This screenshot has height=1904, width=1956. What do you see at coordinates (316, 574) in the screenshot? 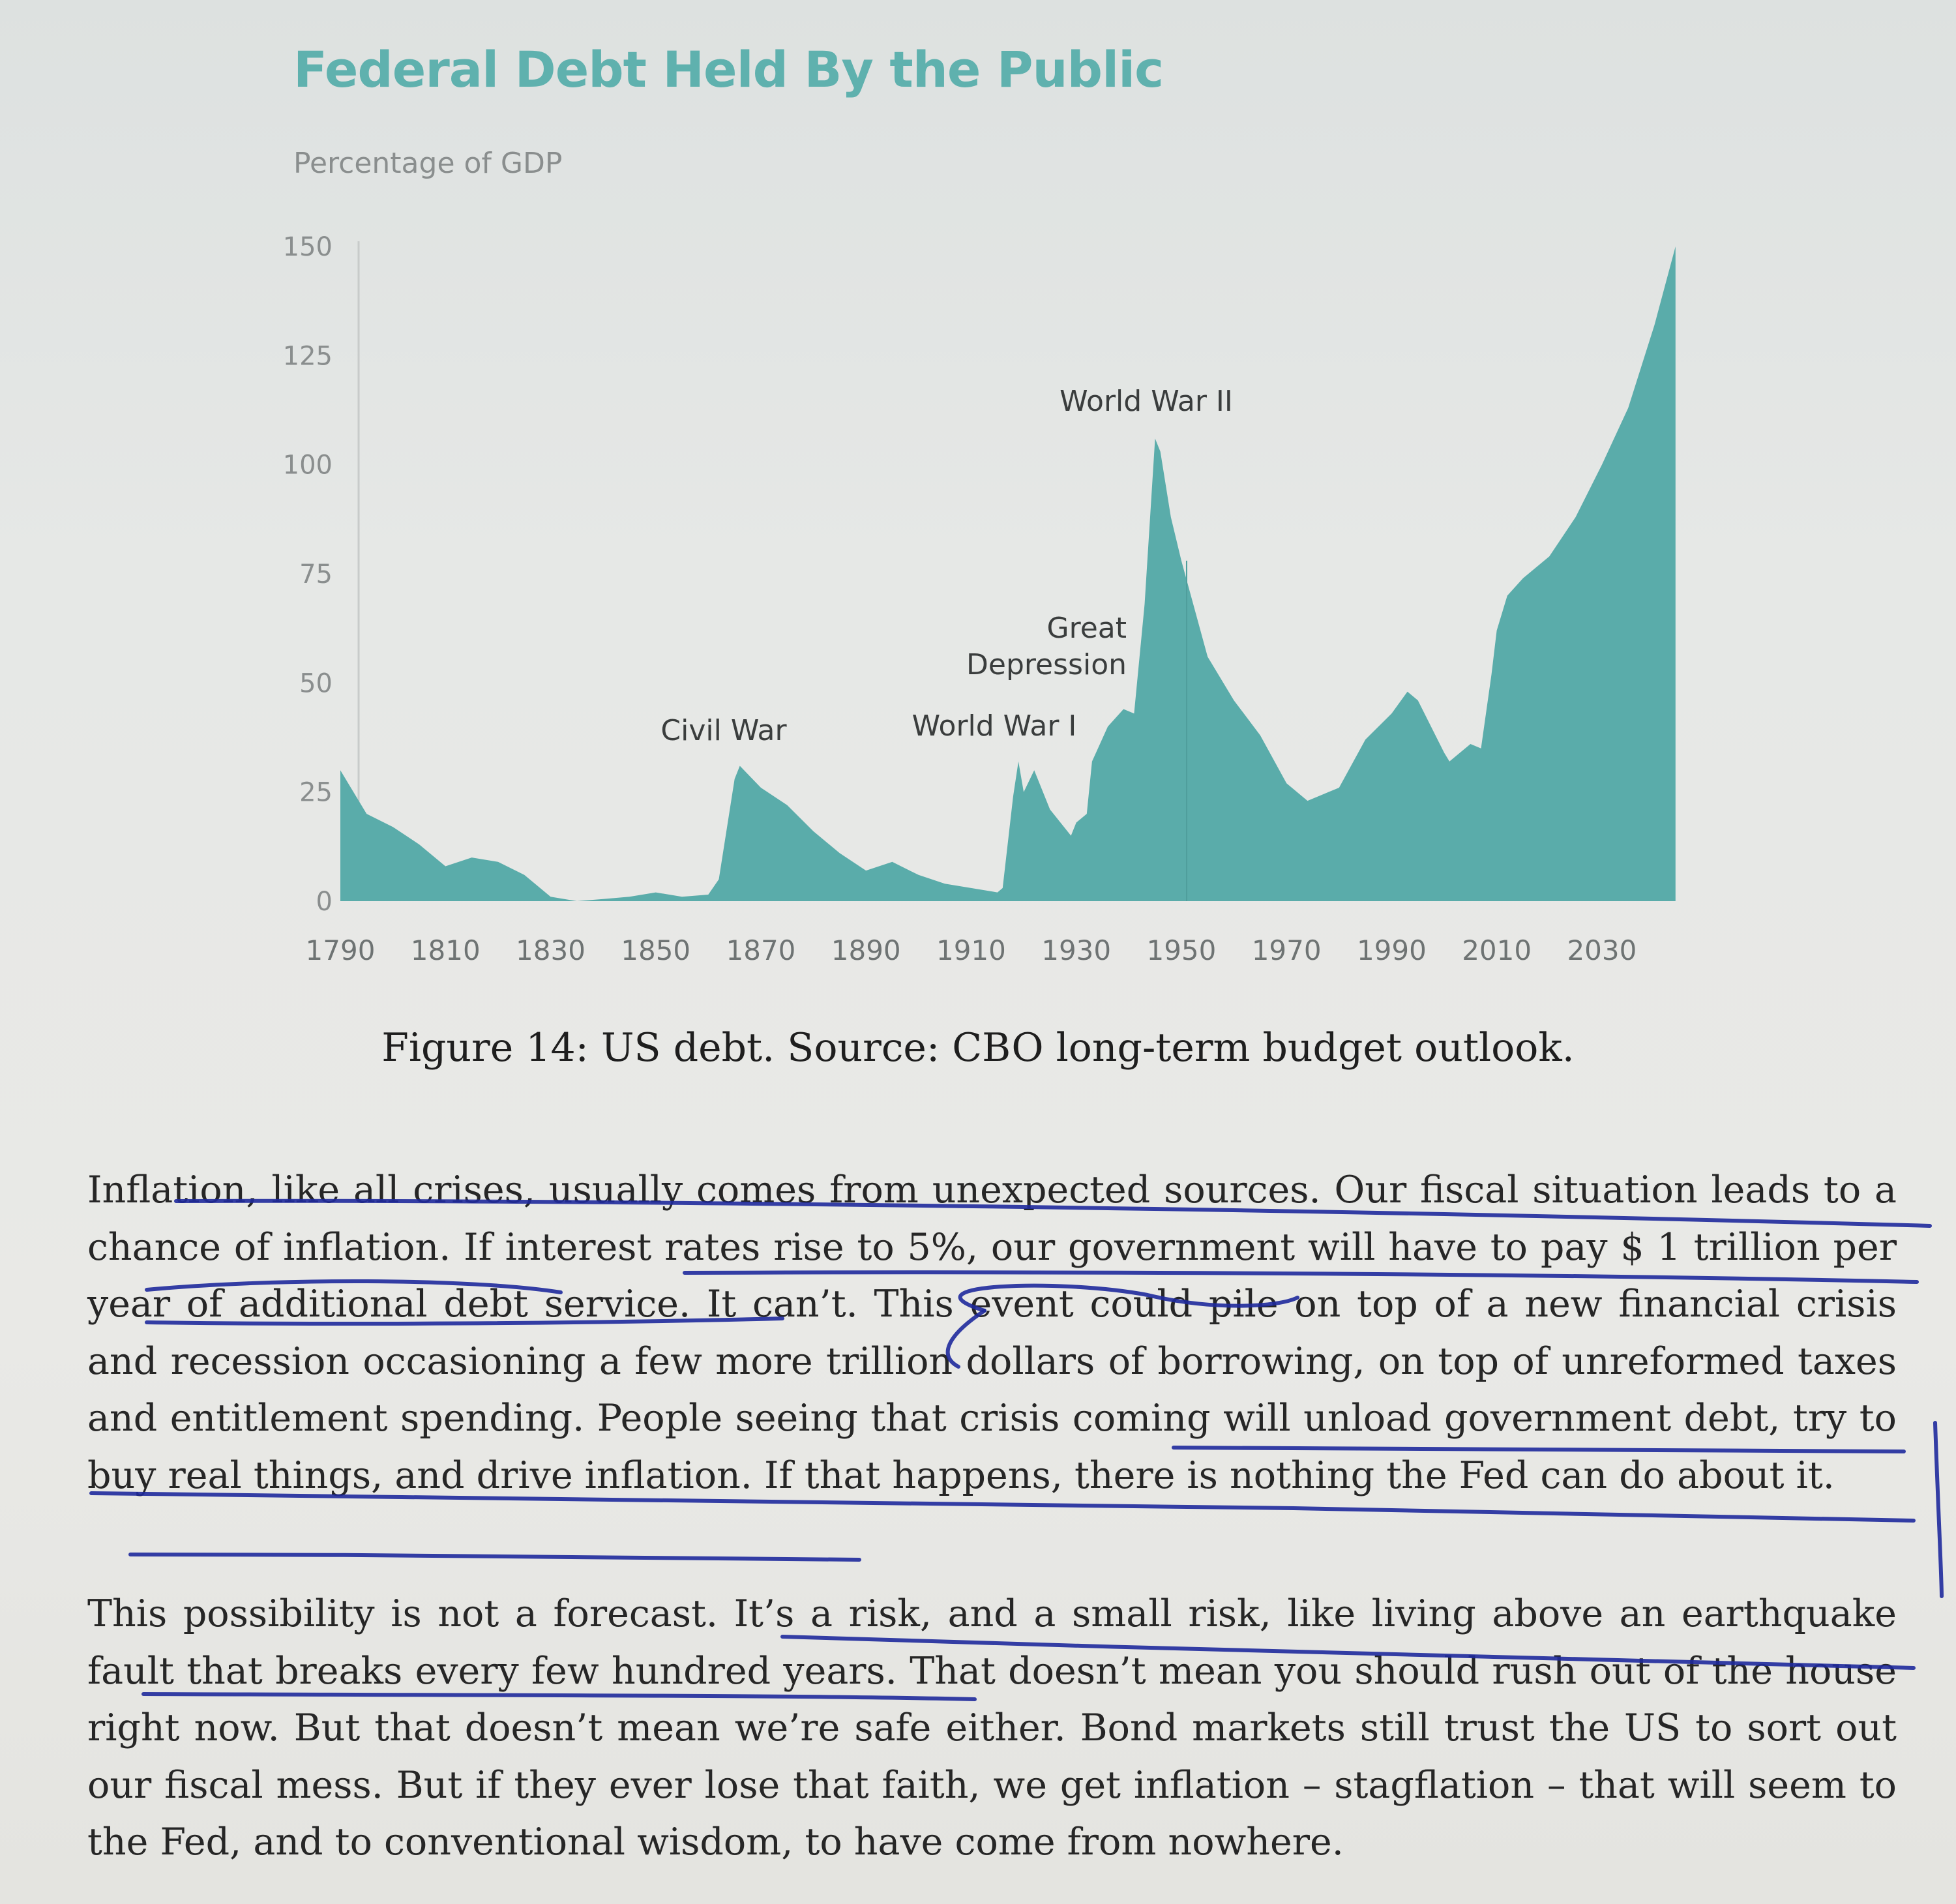
I see `y-tick-label: 75` at bounding box center [316, 574].